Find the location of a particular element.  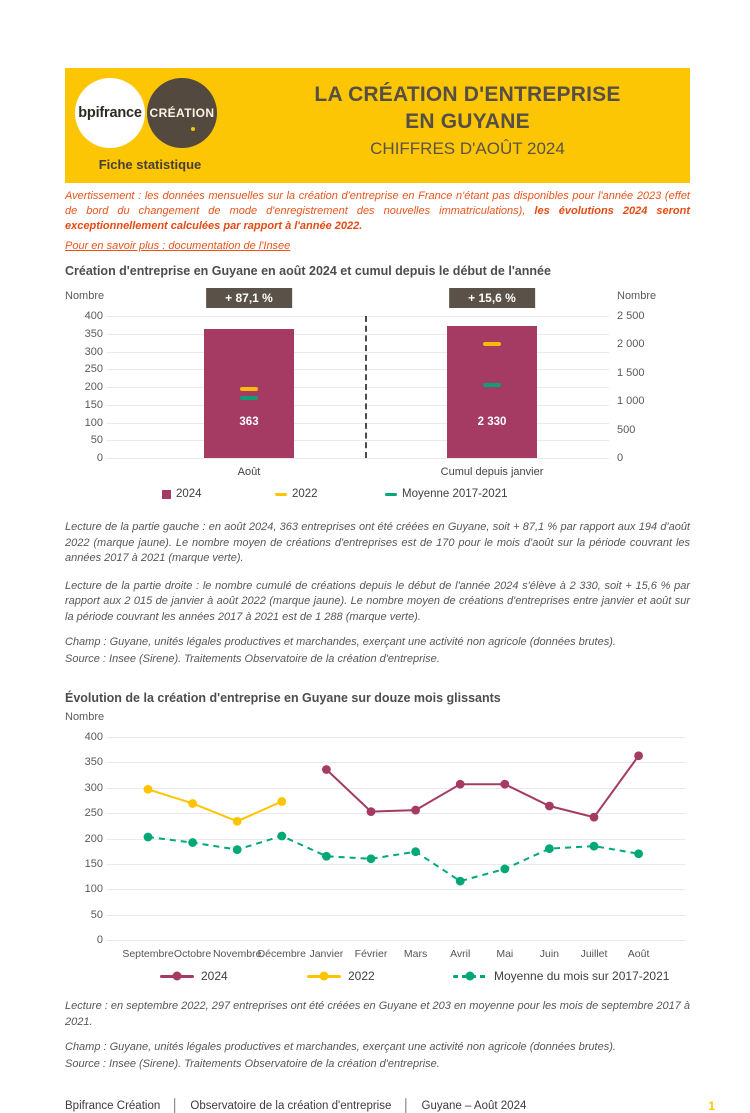

left-axis-tick: 50 is located at coordinates (96, 440).